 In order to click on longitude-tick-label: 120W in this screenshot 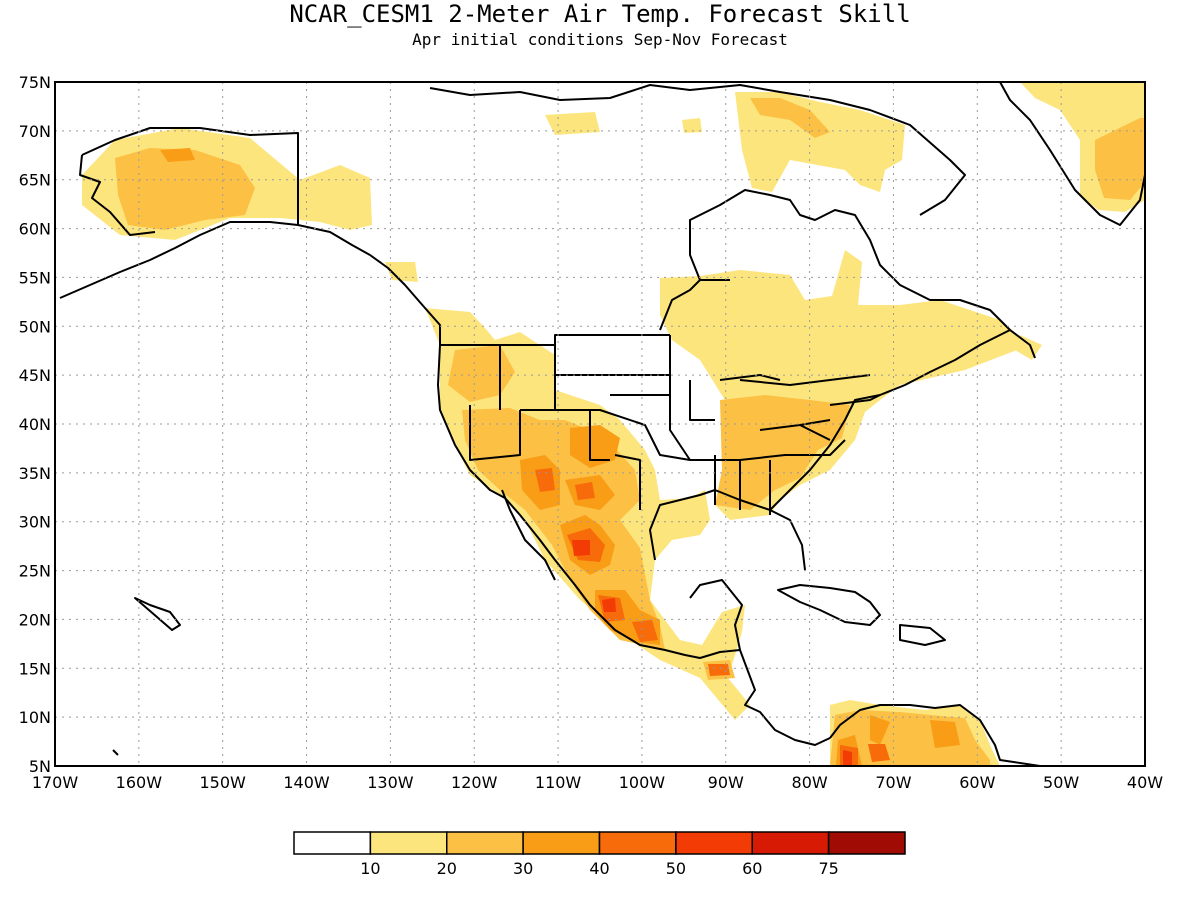, I will do `click(474, 782)`.